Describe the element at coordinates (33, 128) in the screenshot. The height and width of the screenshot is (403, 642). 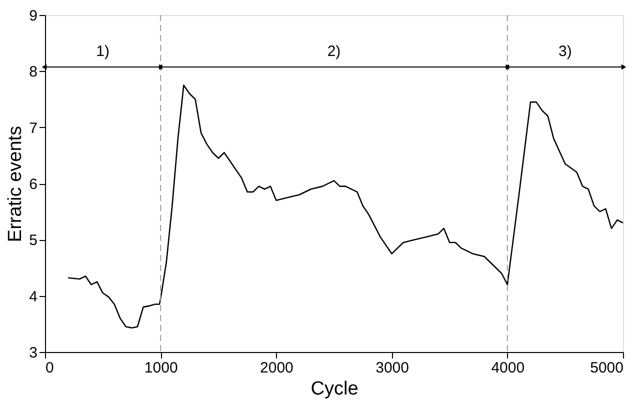
I see `y-tick-label: 7` at that location.